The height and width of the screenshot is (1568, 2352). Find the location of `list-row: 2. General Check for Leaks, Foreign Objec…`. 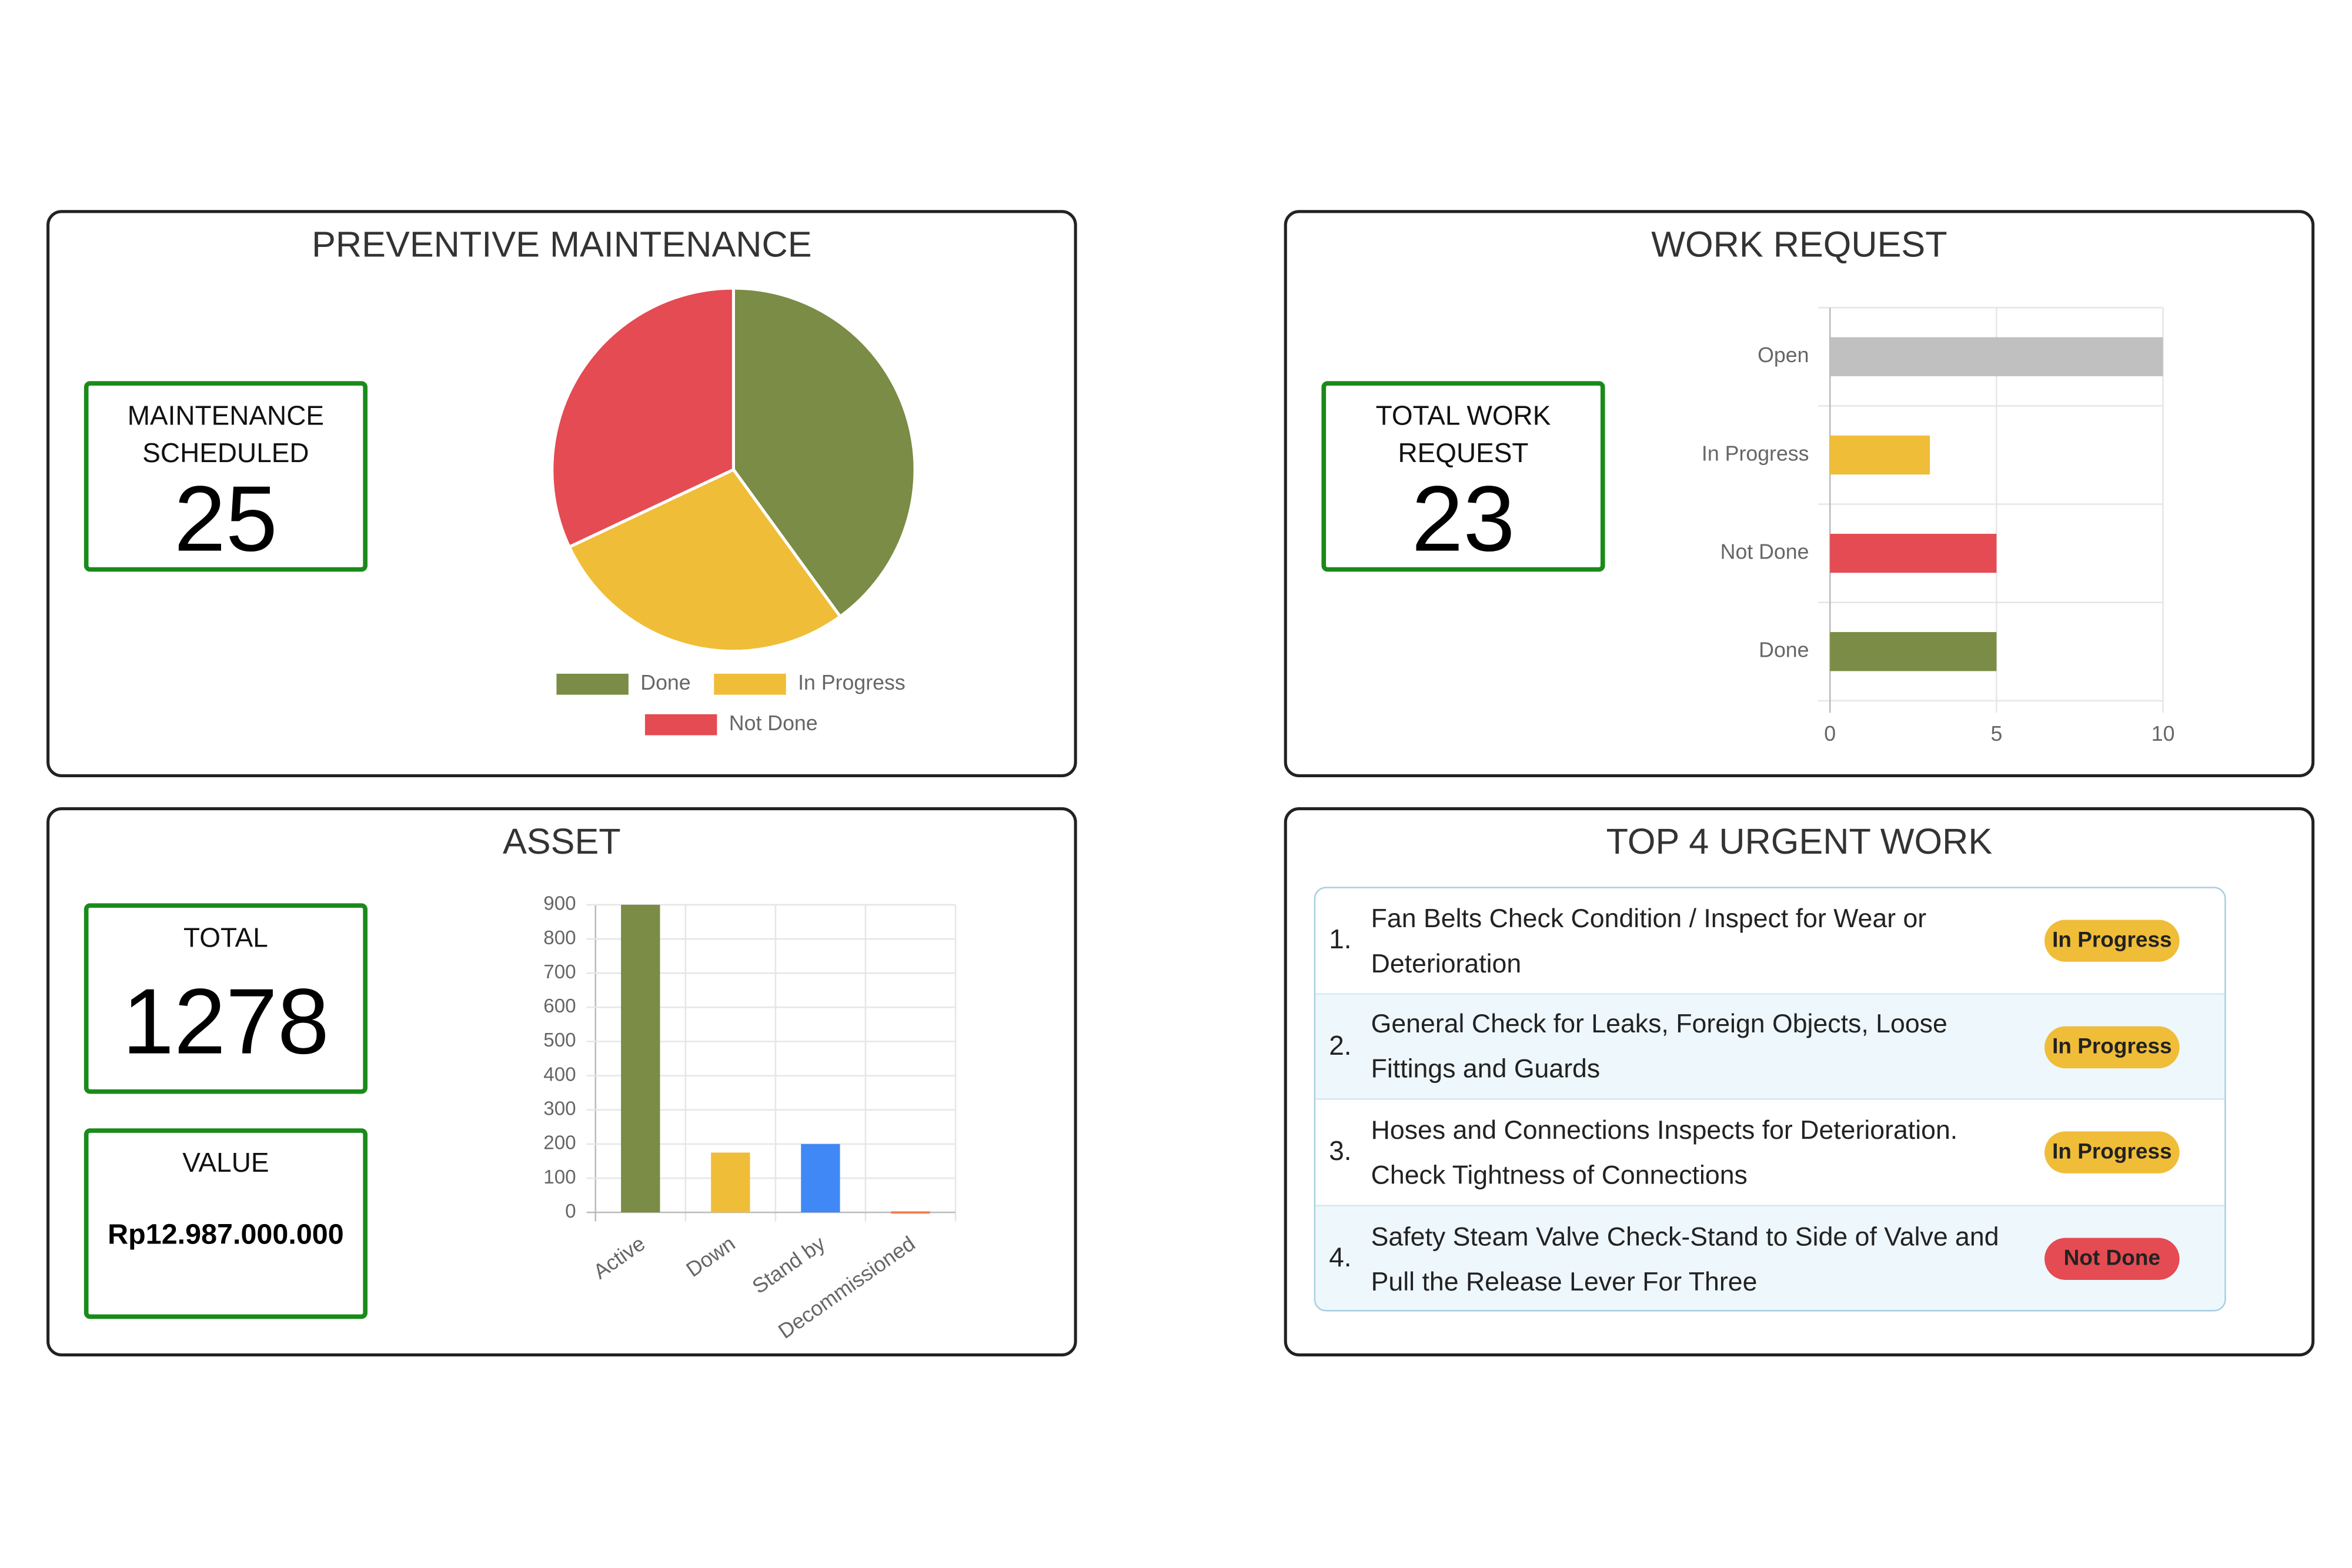

list-row: 2. General Check for Leaks, Foreign Objec… is located at coordinates (1770, 1047).